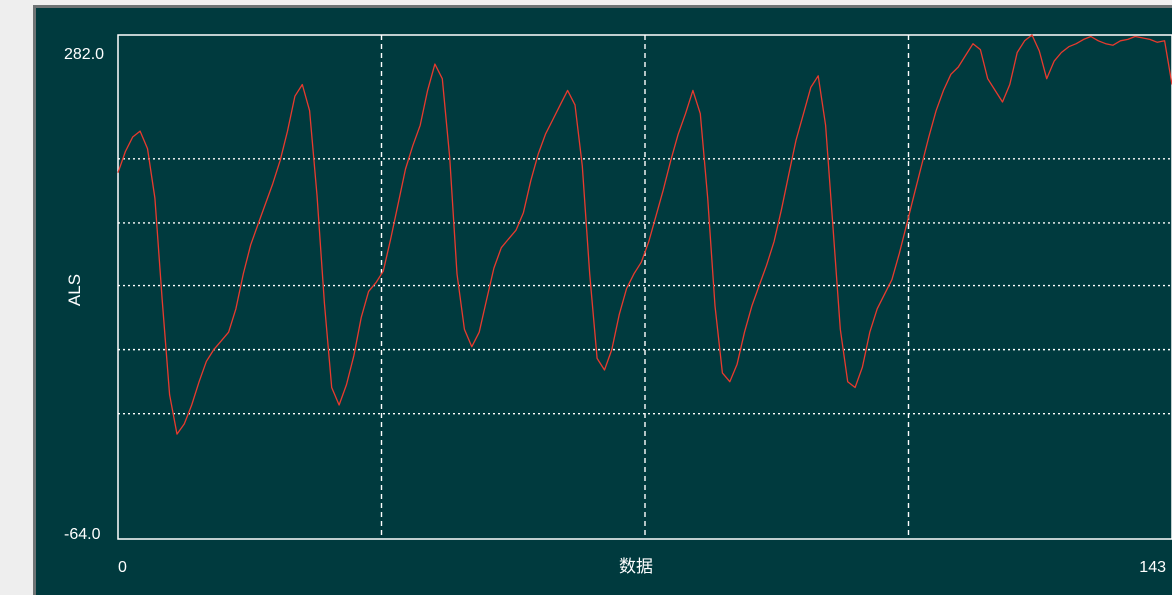 The image size is (1172, 595). What do you see at coordinates (636, 566) in the screenshot?
I see `x-axis-title: 数据` at bounding box center [636, 566].